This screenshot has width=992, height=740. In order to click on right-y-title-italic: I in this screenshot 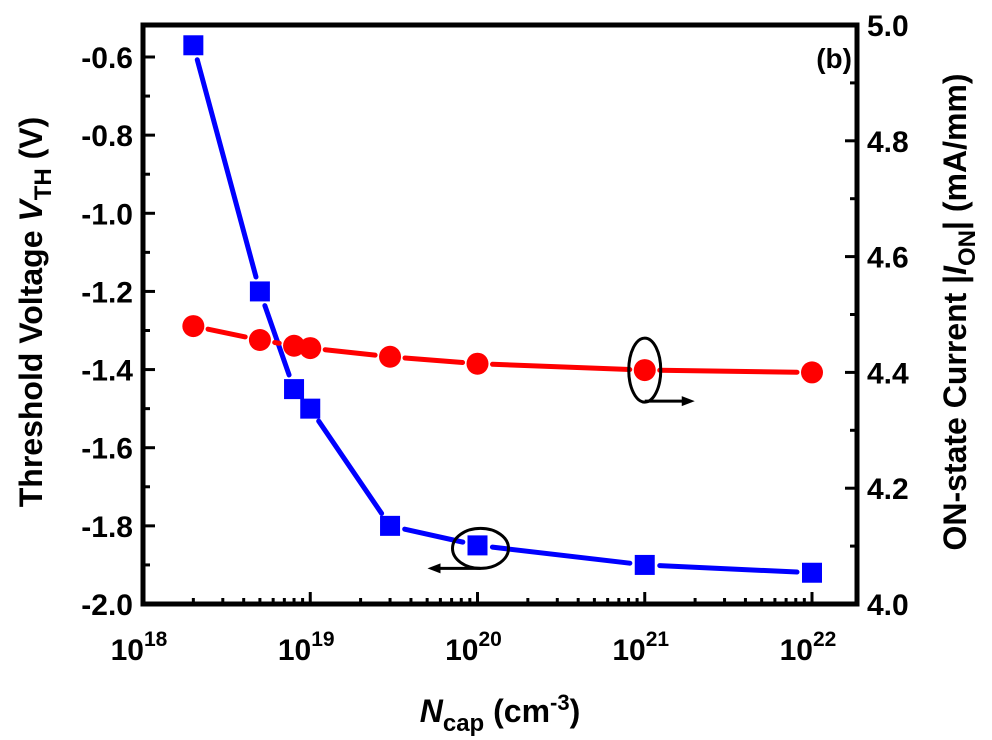, I will do `click(955, 270)`.